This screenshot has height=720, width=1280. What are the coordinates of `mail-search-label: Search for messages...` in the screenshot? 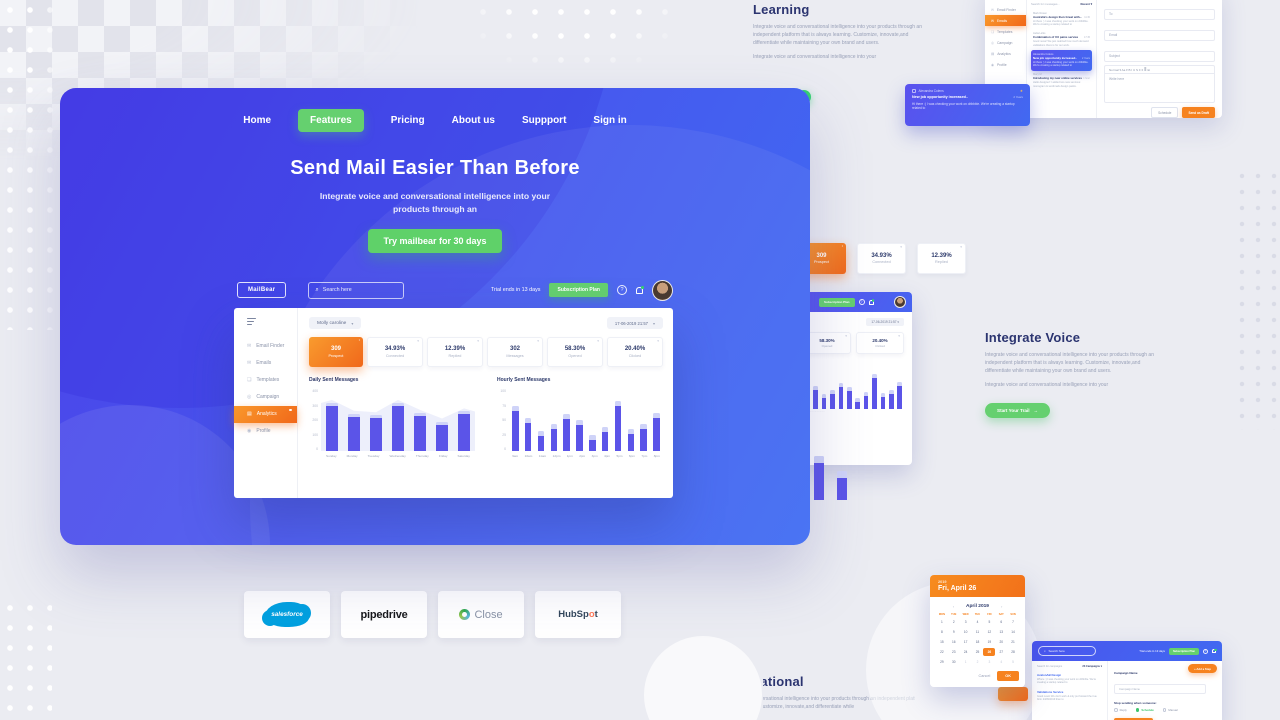 It's located at (1045, 4).